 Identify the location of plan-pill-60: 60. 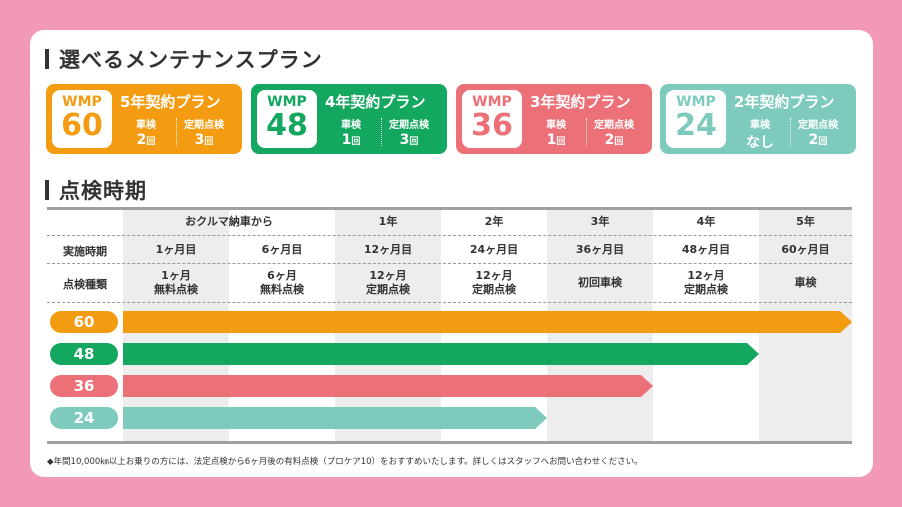
(84, 322).